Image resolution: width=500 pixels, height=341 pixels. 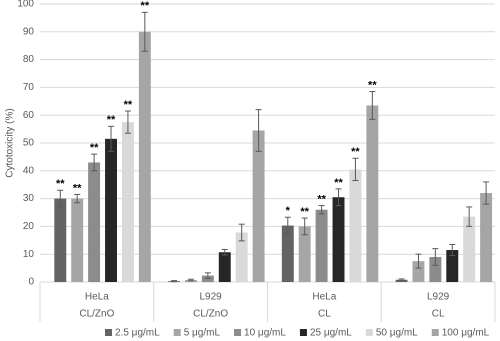 What do you see at coordinates (29, 31) in the screenshot?
I see `y-tick-label: 90` at bounding box center [29, 31].